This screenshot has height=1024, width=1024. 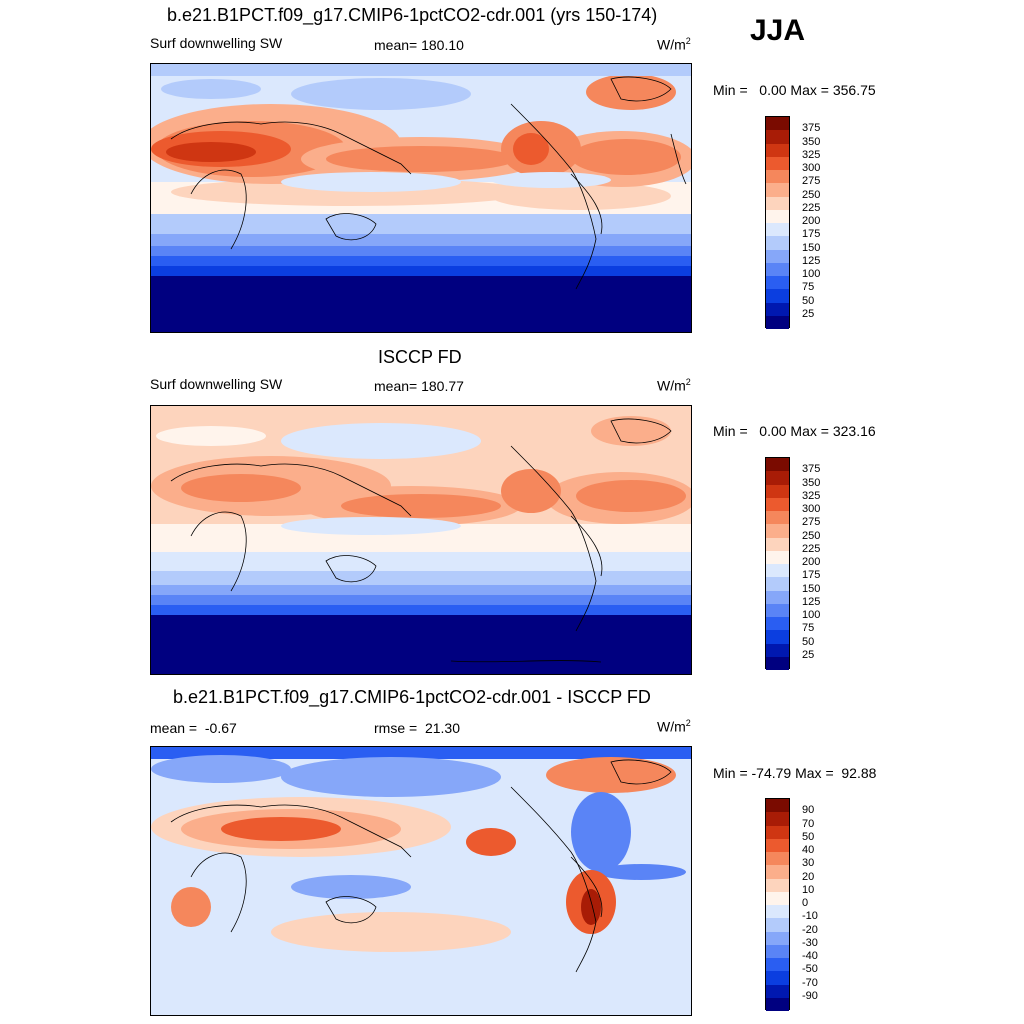 What do you see at coordinates (811, 168) in the screenshot?
I see `panel1-colorbar-tick-label: 300` at bounding box center [811, 168].